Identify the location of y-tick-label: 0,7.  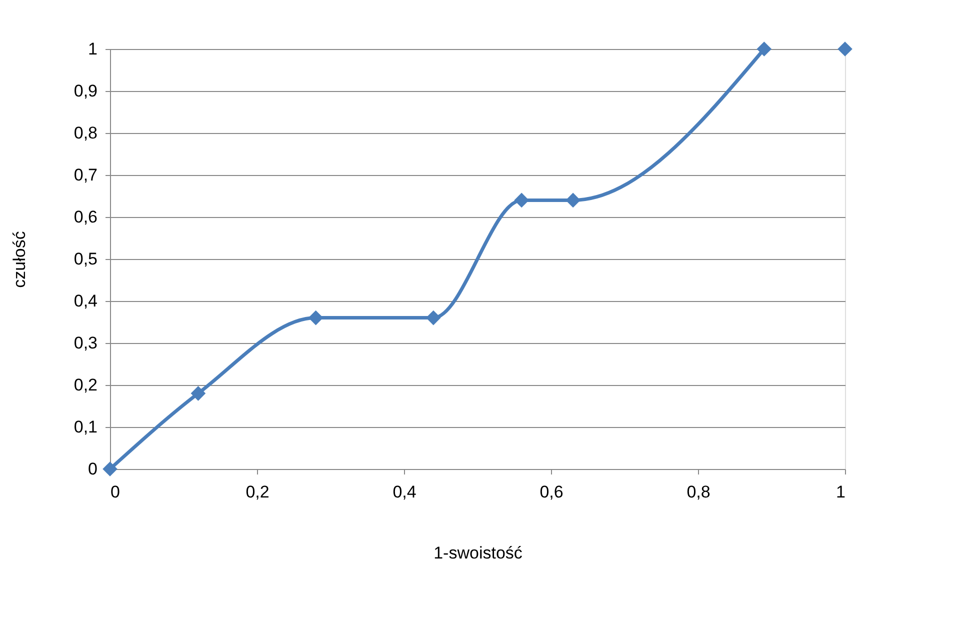
(86, 175).